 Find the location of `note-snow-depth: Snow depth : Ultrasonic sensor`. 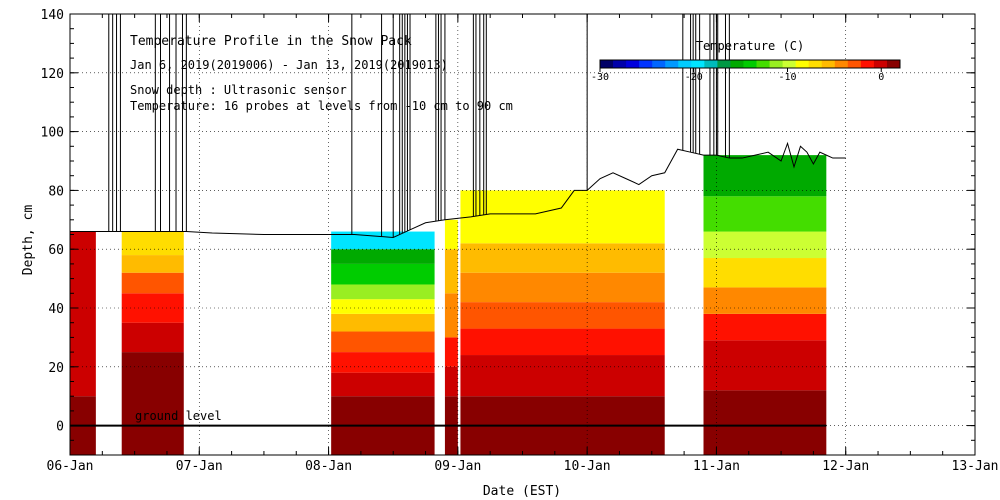

note-snow-depth: Snow depth : Ultrasonic sensor is located at coordinates (238, 90).